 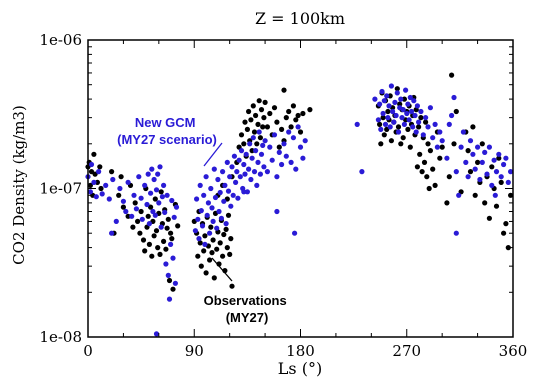 What do you see at coordinates (60, 337) in the screenshot?
I see `y-tick-label: 1e-08` at bounding box center [60, 337].